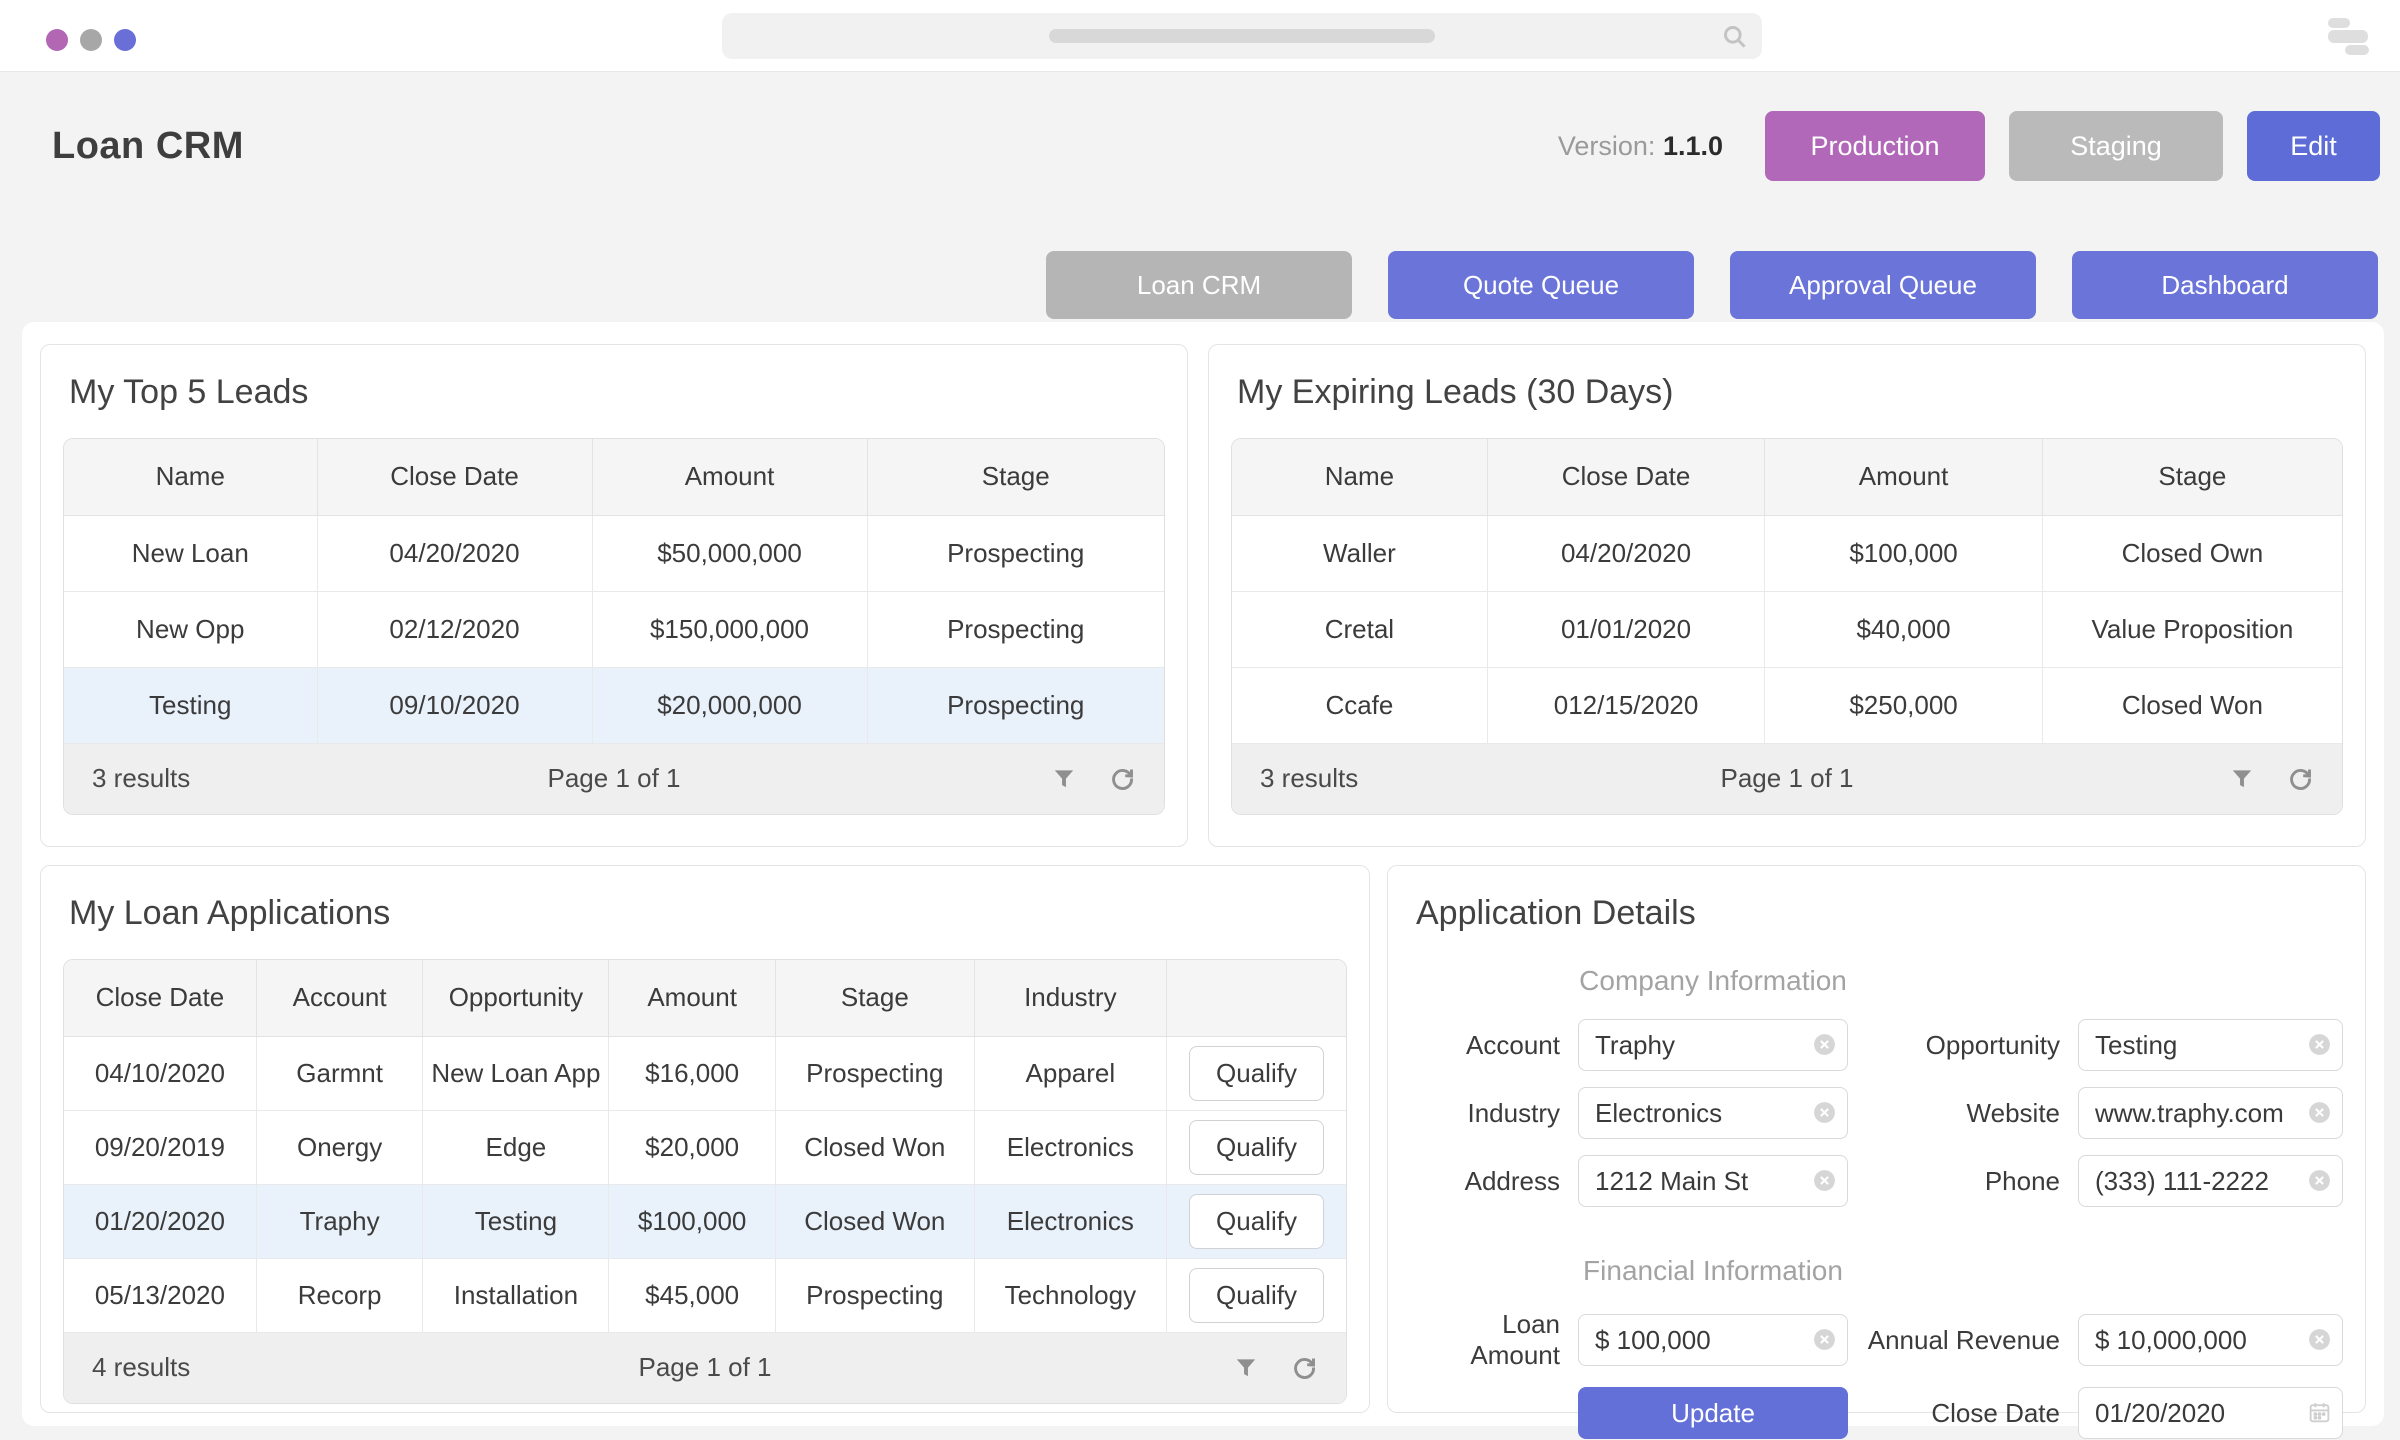  Describe the element at coordinates (1626, 477) in the screenshot. I see `column-header-close-date: Close Date` at that location.